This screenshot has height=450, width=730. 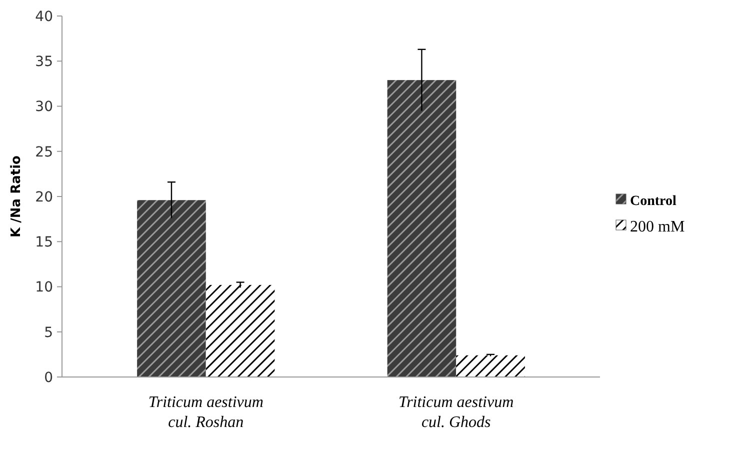 I want to click on y-axis-title: K /Na Ratio, so click(x=16, y=196).